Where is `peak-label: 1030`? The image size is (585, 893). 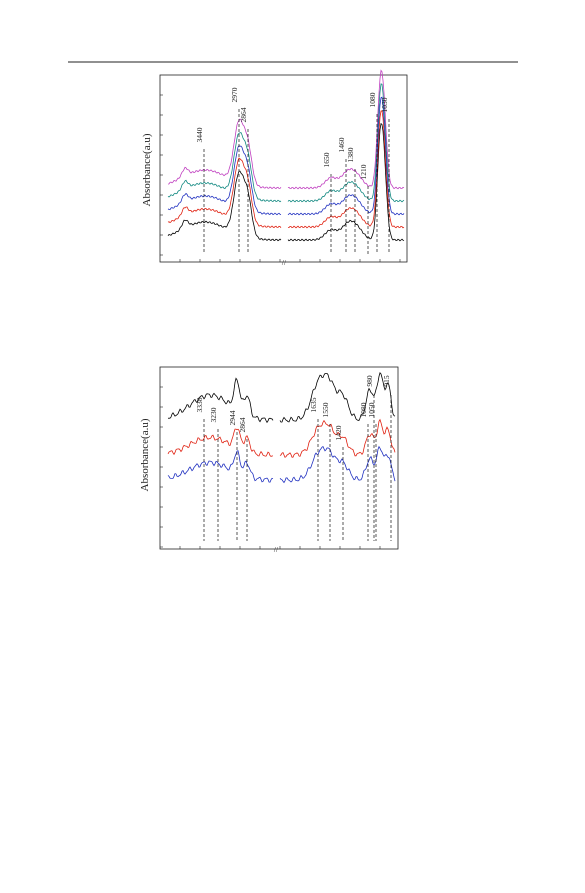 peak-label: 1030 is located at coordinates (384, 104).